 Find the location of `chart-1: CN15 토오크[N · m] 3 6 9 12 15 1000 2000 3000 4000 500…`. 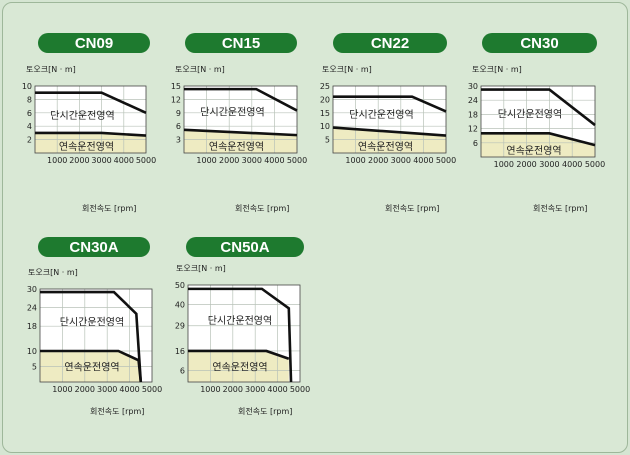

chart-1: CN15 토오크[N · m] 3 6 9 12 15 1000 2000 3000 4000 500… is located at coordinates (239, 123).